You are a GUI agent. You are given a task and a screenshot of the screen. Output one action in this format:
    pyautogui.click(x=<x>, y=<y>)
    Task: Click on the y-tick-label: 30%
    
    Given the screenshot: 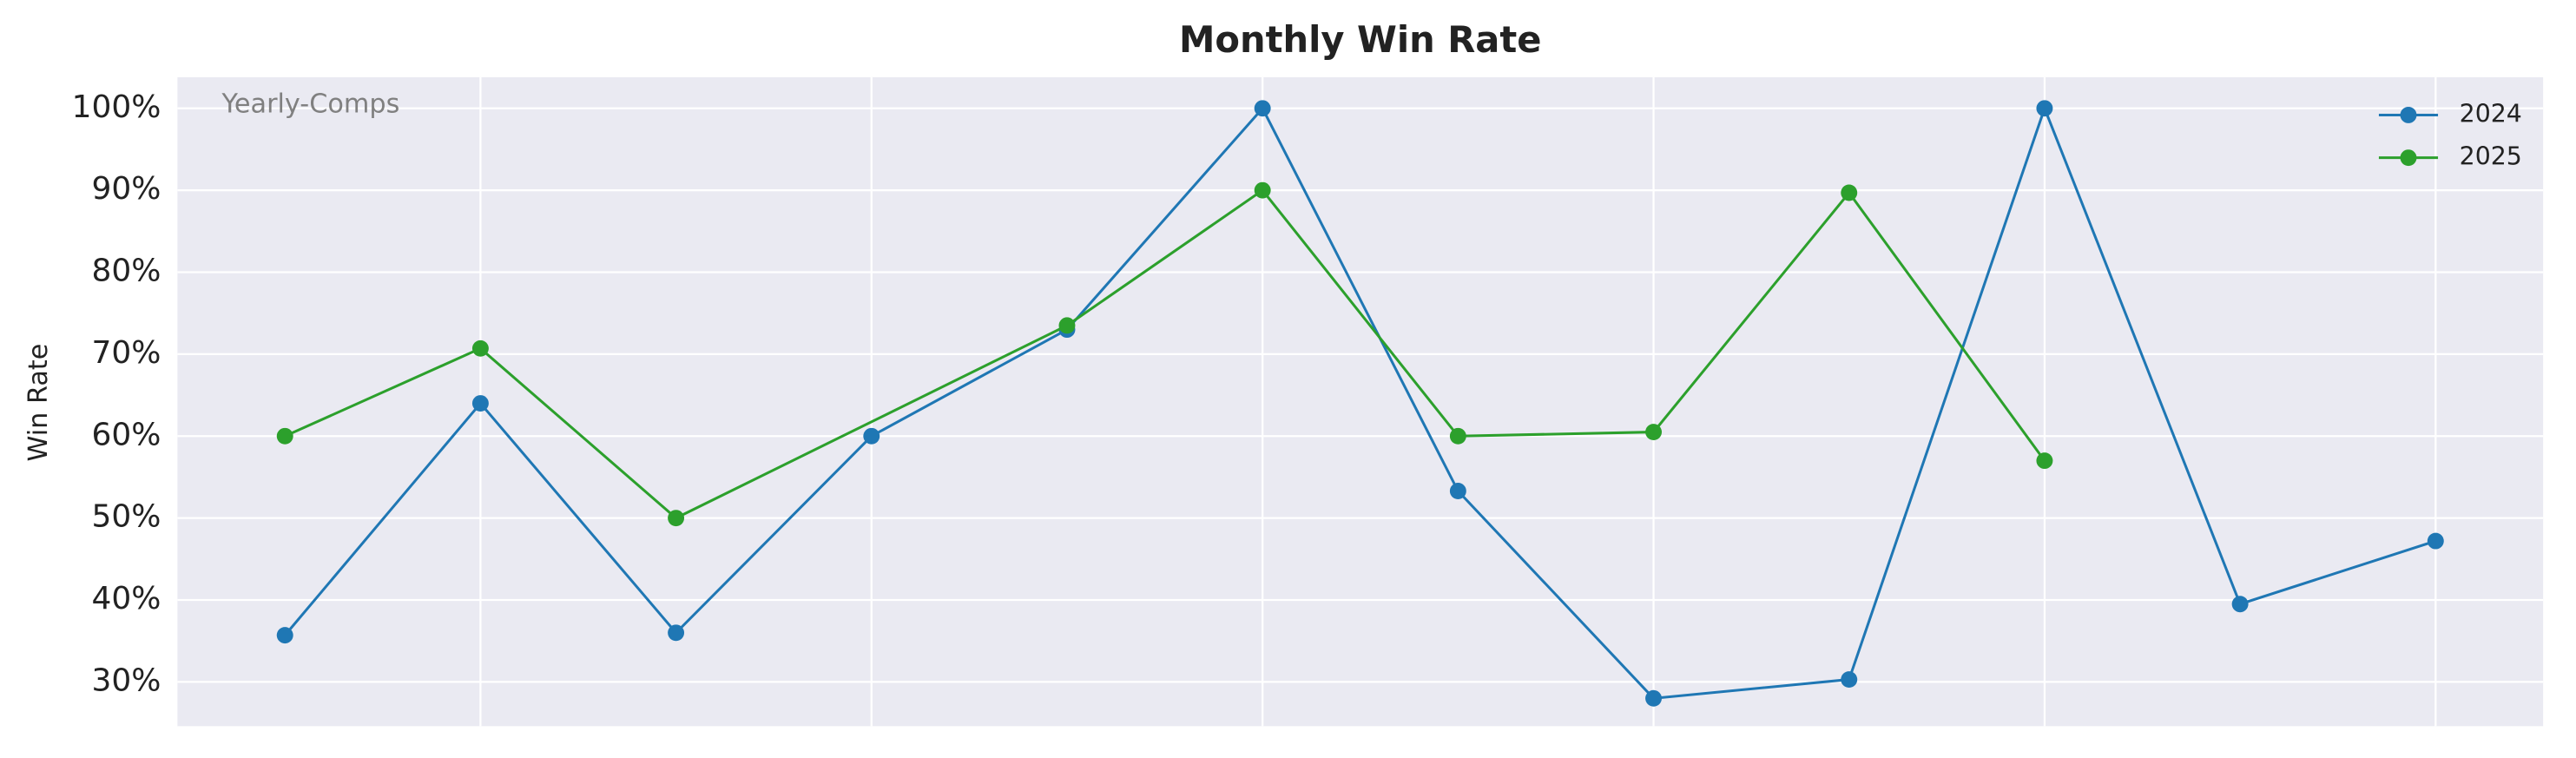 What is the action you would take?
    pyautogui.click(x=126, y=680)
    